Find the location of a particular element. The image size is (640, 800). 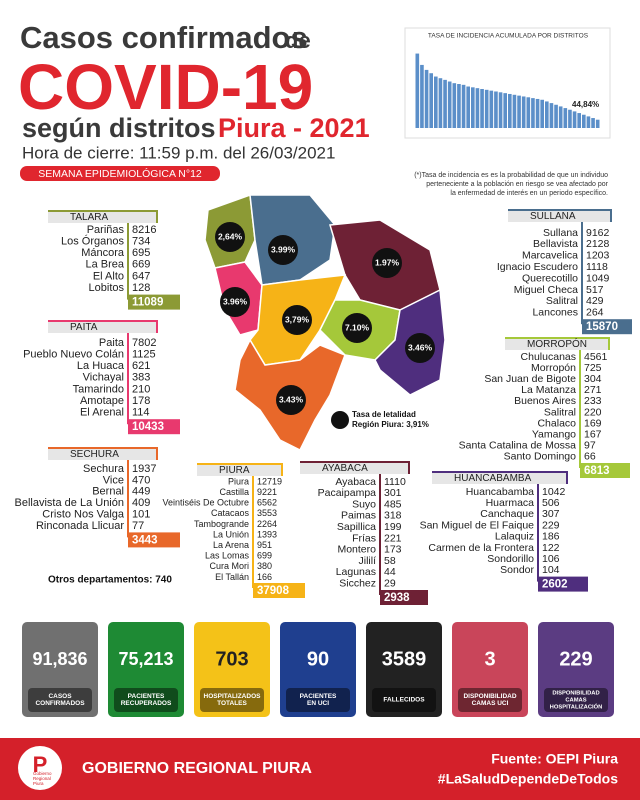

district-name: Máncora is located at coordinates (103, 253).